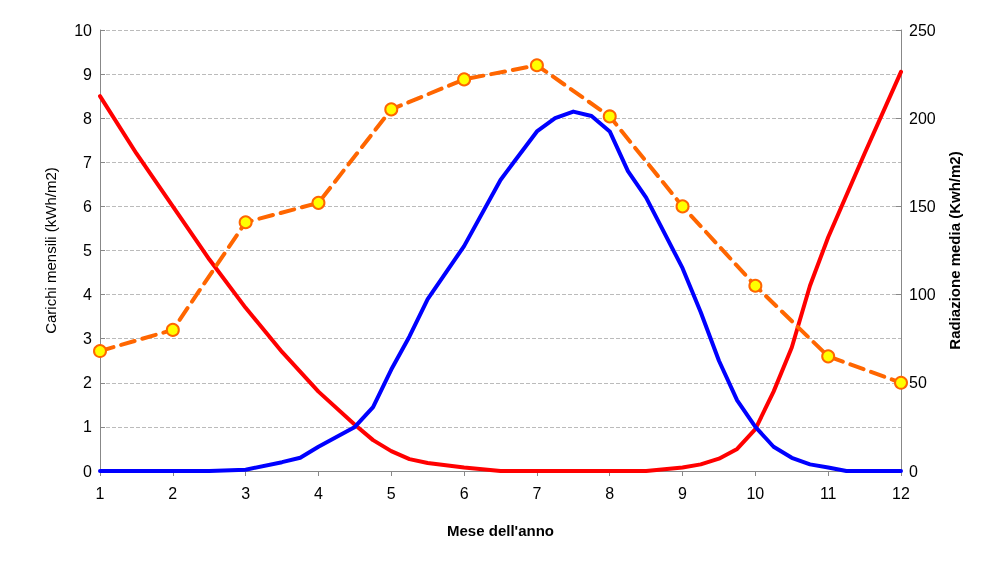 Image resolution: width=1003 pixels, height=573 pixels. I want to click on y-tick-label: 5, so click(88, 250).